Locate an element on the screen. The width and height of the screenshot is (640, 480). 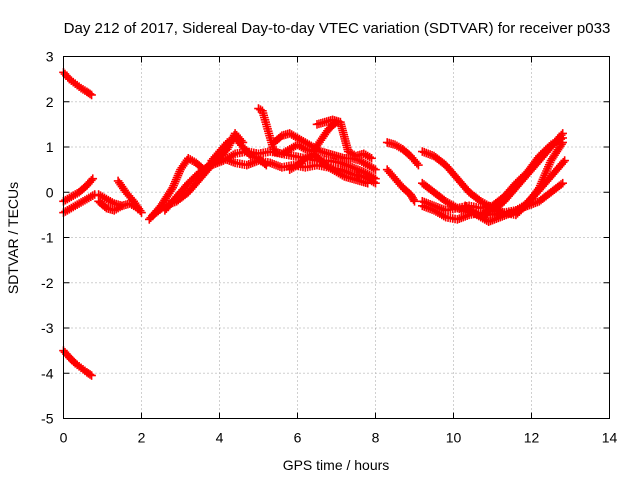
series-track-j is located at coordinates (270, 184).